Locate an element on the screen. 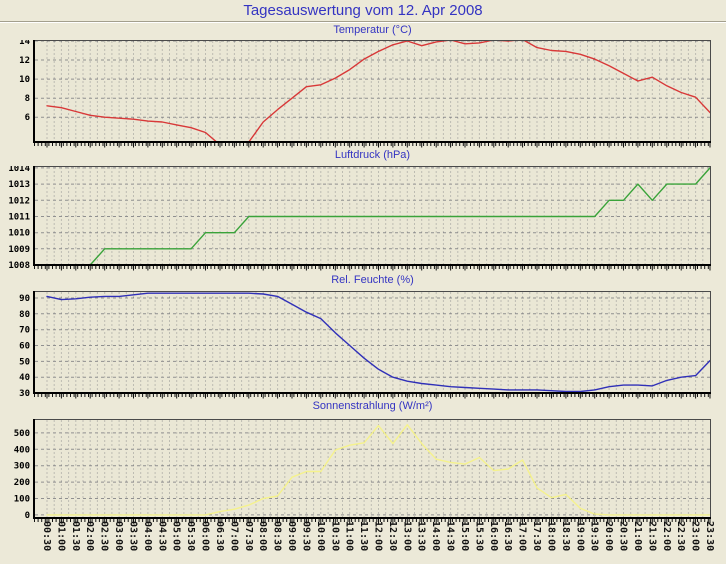  x-tick-label: 10:00 is located at coordinates (320, 536).